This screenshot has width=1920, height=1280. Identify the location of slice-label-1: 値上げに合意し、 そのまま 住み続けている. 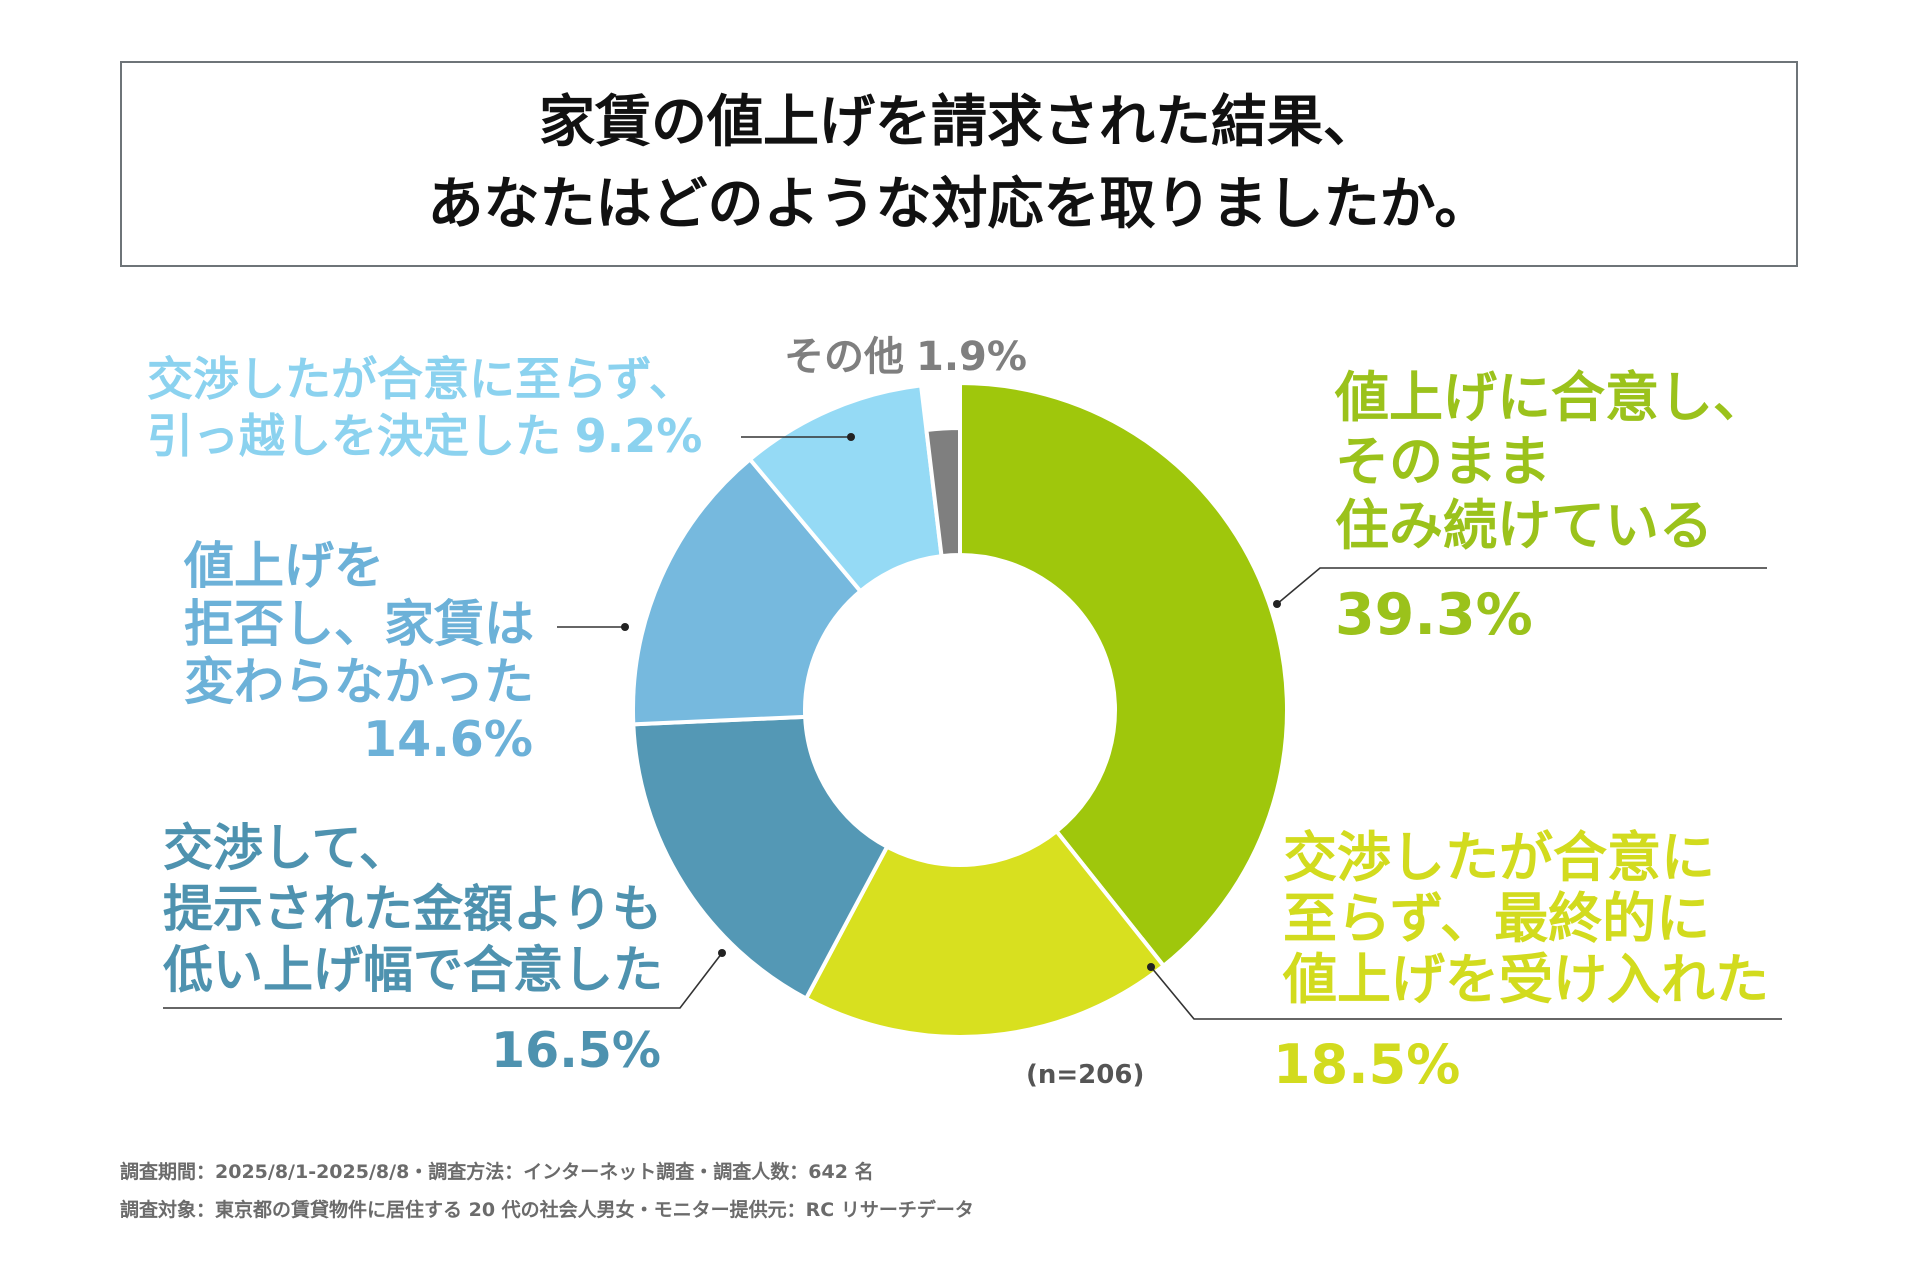
(1551, 462).